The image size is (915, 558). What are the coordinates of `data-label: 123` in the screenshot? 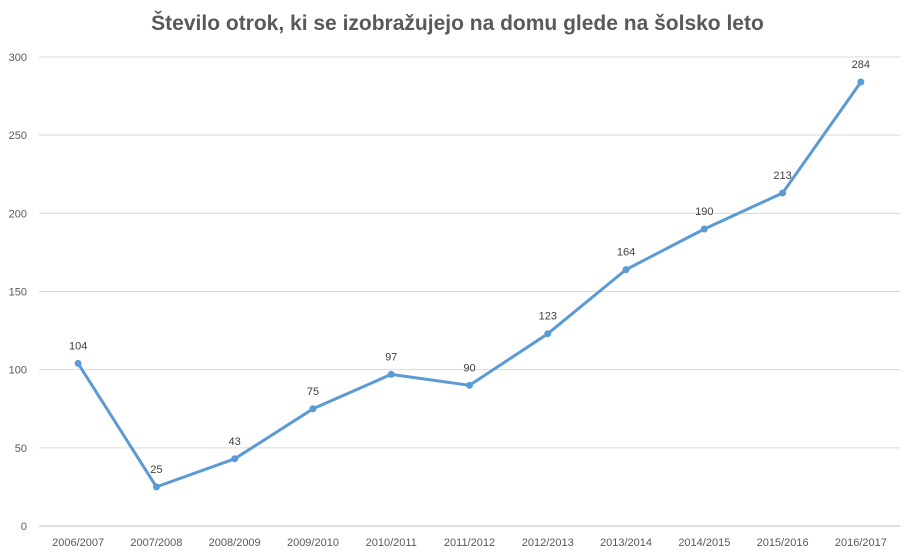 It's located at (548, 317).